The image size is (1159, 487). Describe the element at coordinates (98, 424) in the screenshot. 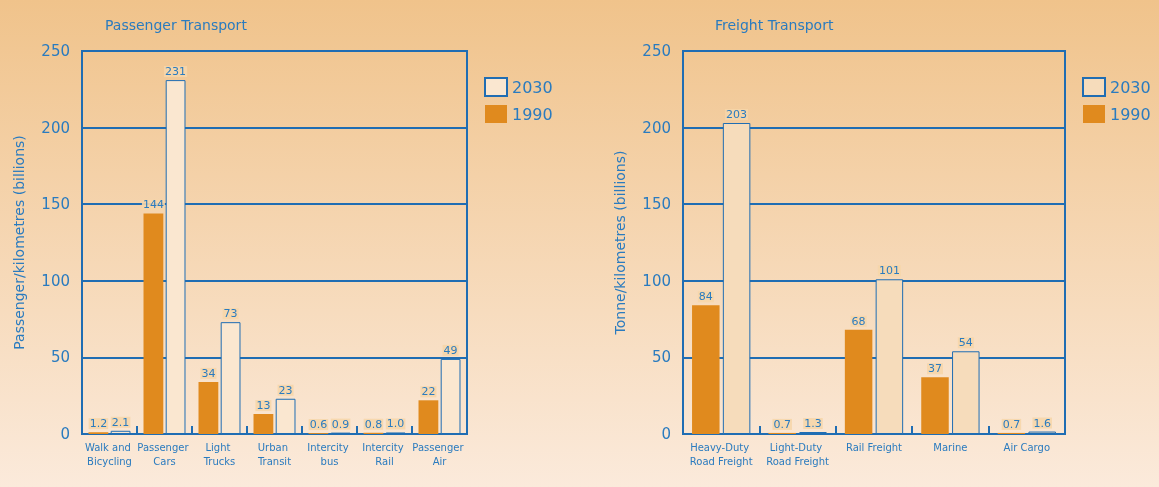

I see `data-label: 1.2` at that location.